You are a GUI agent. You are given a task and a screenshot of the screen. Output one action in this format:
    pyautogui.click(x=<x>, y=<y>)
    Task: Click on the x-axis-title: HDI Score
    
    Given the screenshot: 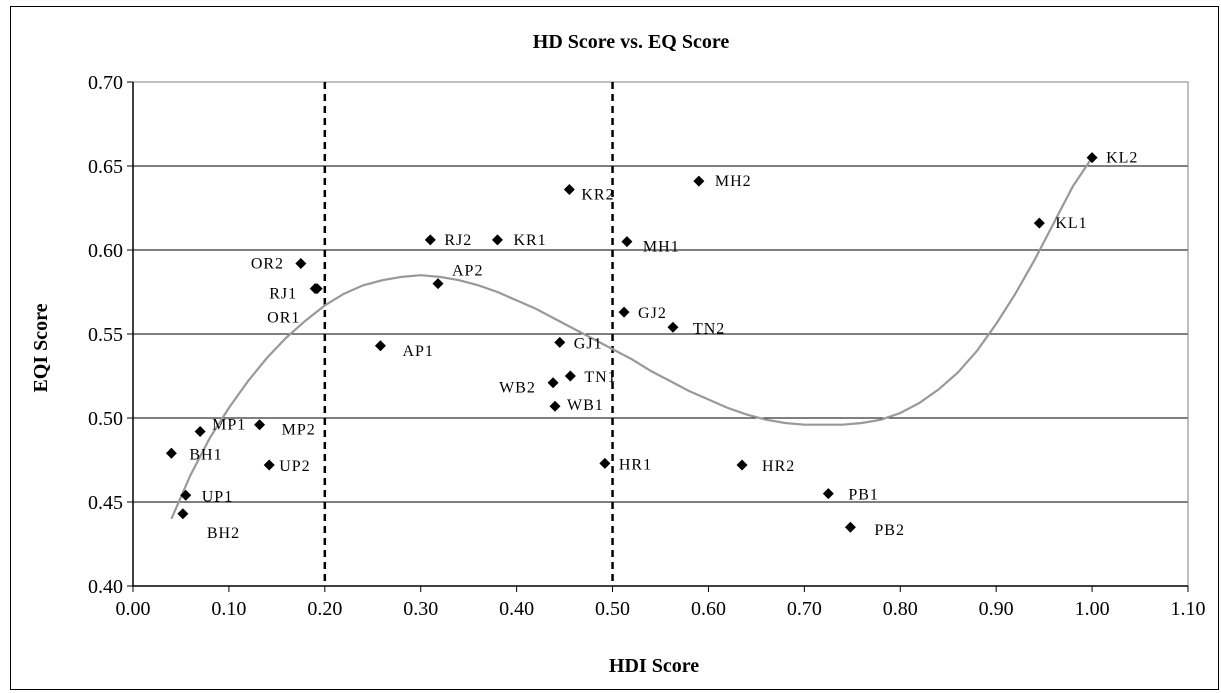 What is the action you would take?
    pyautogui.click(x=654, y=666)
    